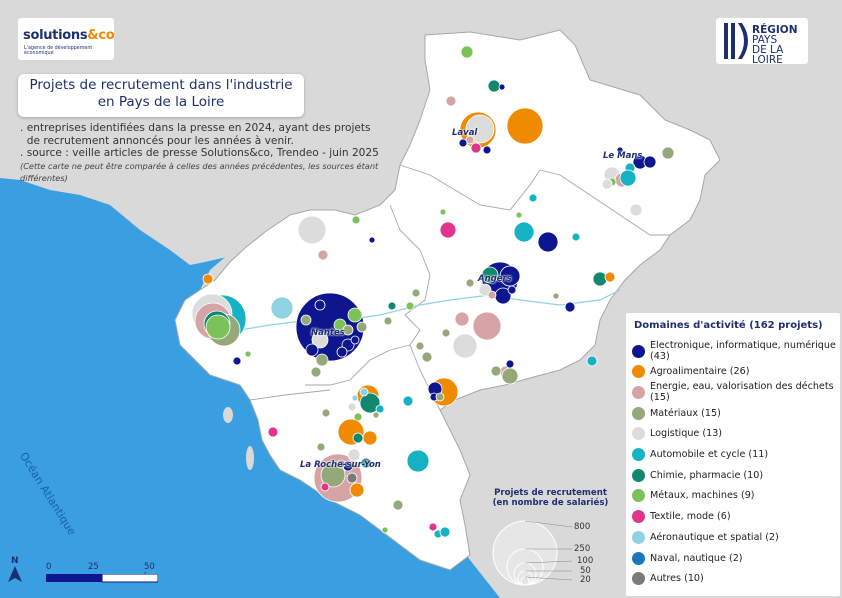 Image resolution: width=842 pixels, height=598 pixels. I want to click on north-label: N, so click(15, 561).